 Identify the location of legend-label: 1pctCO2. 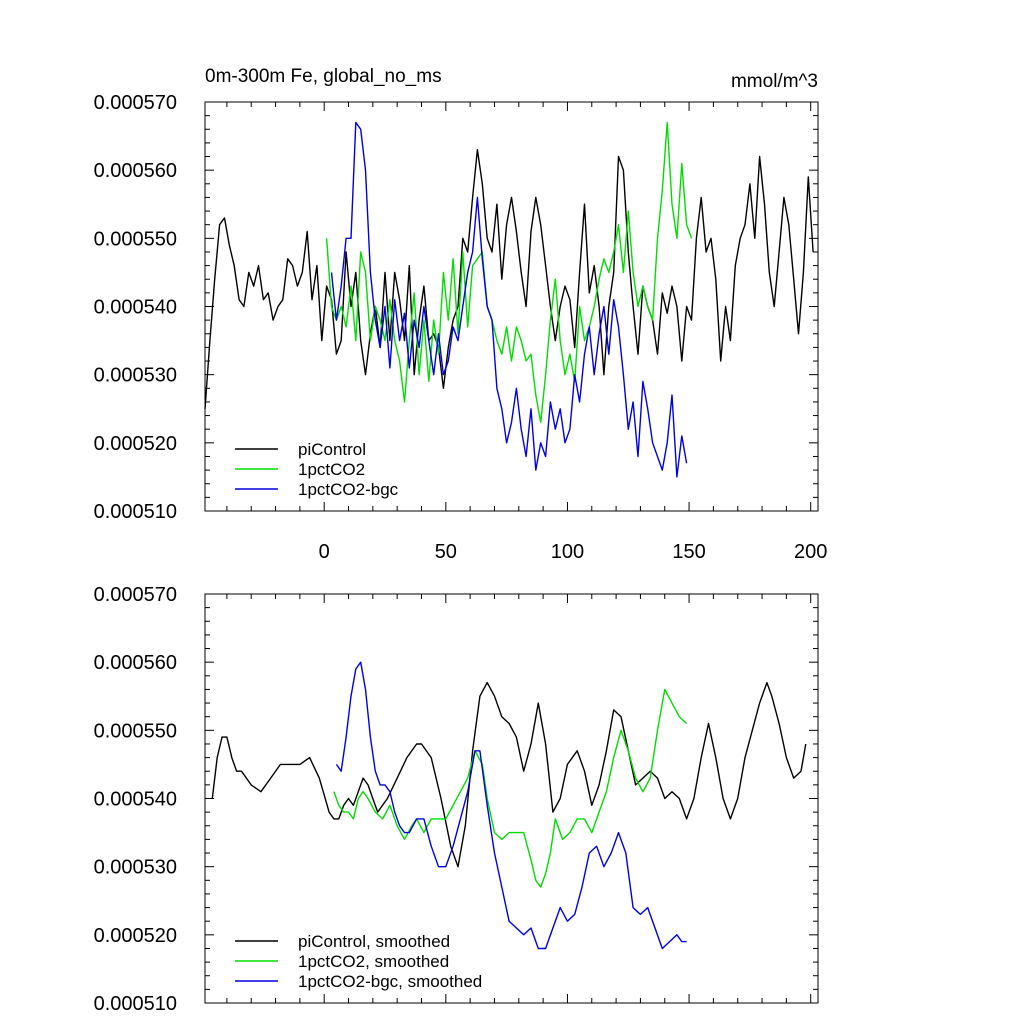
(331, 469).